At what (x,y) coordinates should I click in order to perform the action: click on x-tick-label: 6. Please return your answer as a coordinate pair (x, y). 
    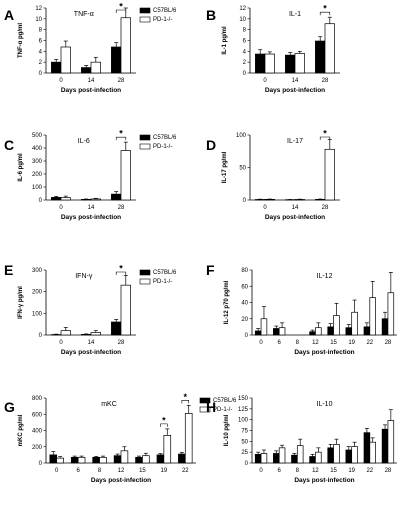
    Looking at the image, I should click on (280, 343).